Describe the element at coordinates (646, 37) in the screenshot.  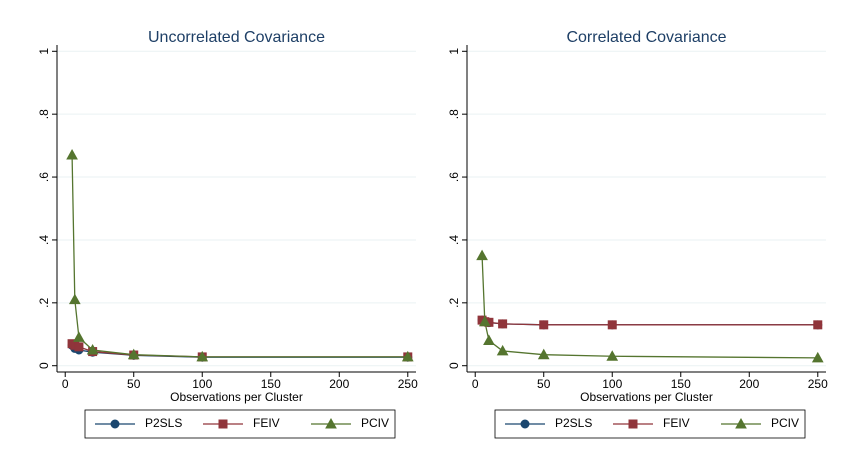
I see `chart-title: Correlated Covariance` at that location.